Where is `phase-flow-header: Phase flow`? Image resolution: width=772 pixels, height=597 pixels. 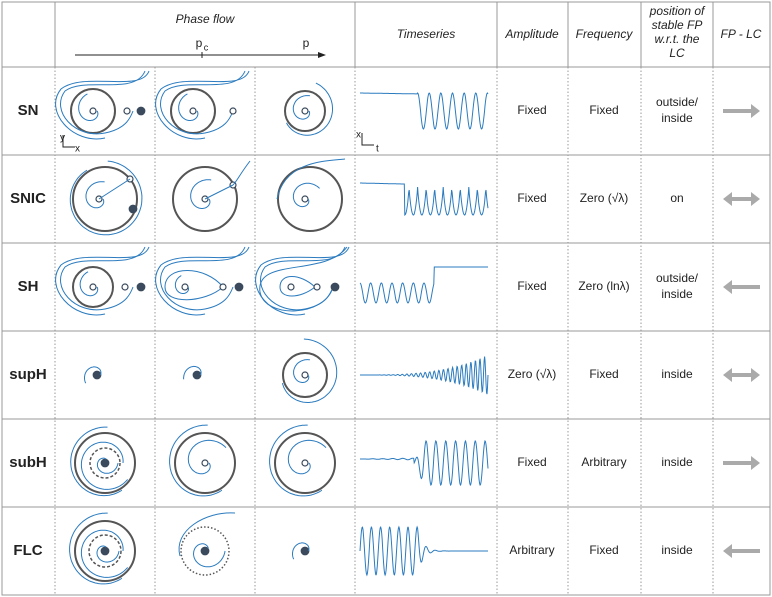
phase-flow-header: Phase flow is located at coordinates (206, 19).